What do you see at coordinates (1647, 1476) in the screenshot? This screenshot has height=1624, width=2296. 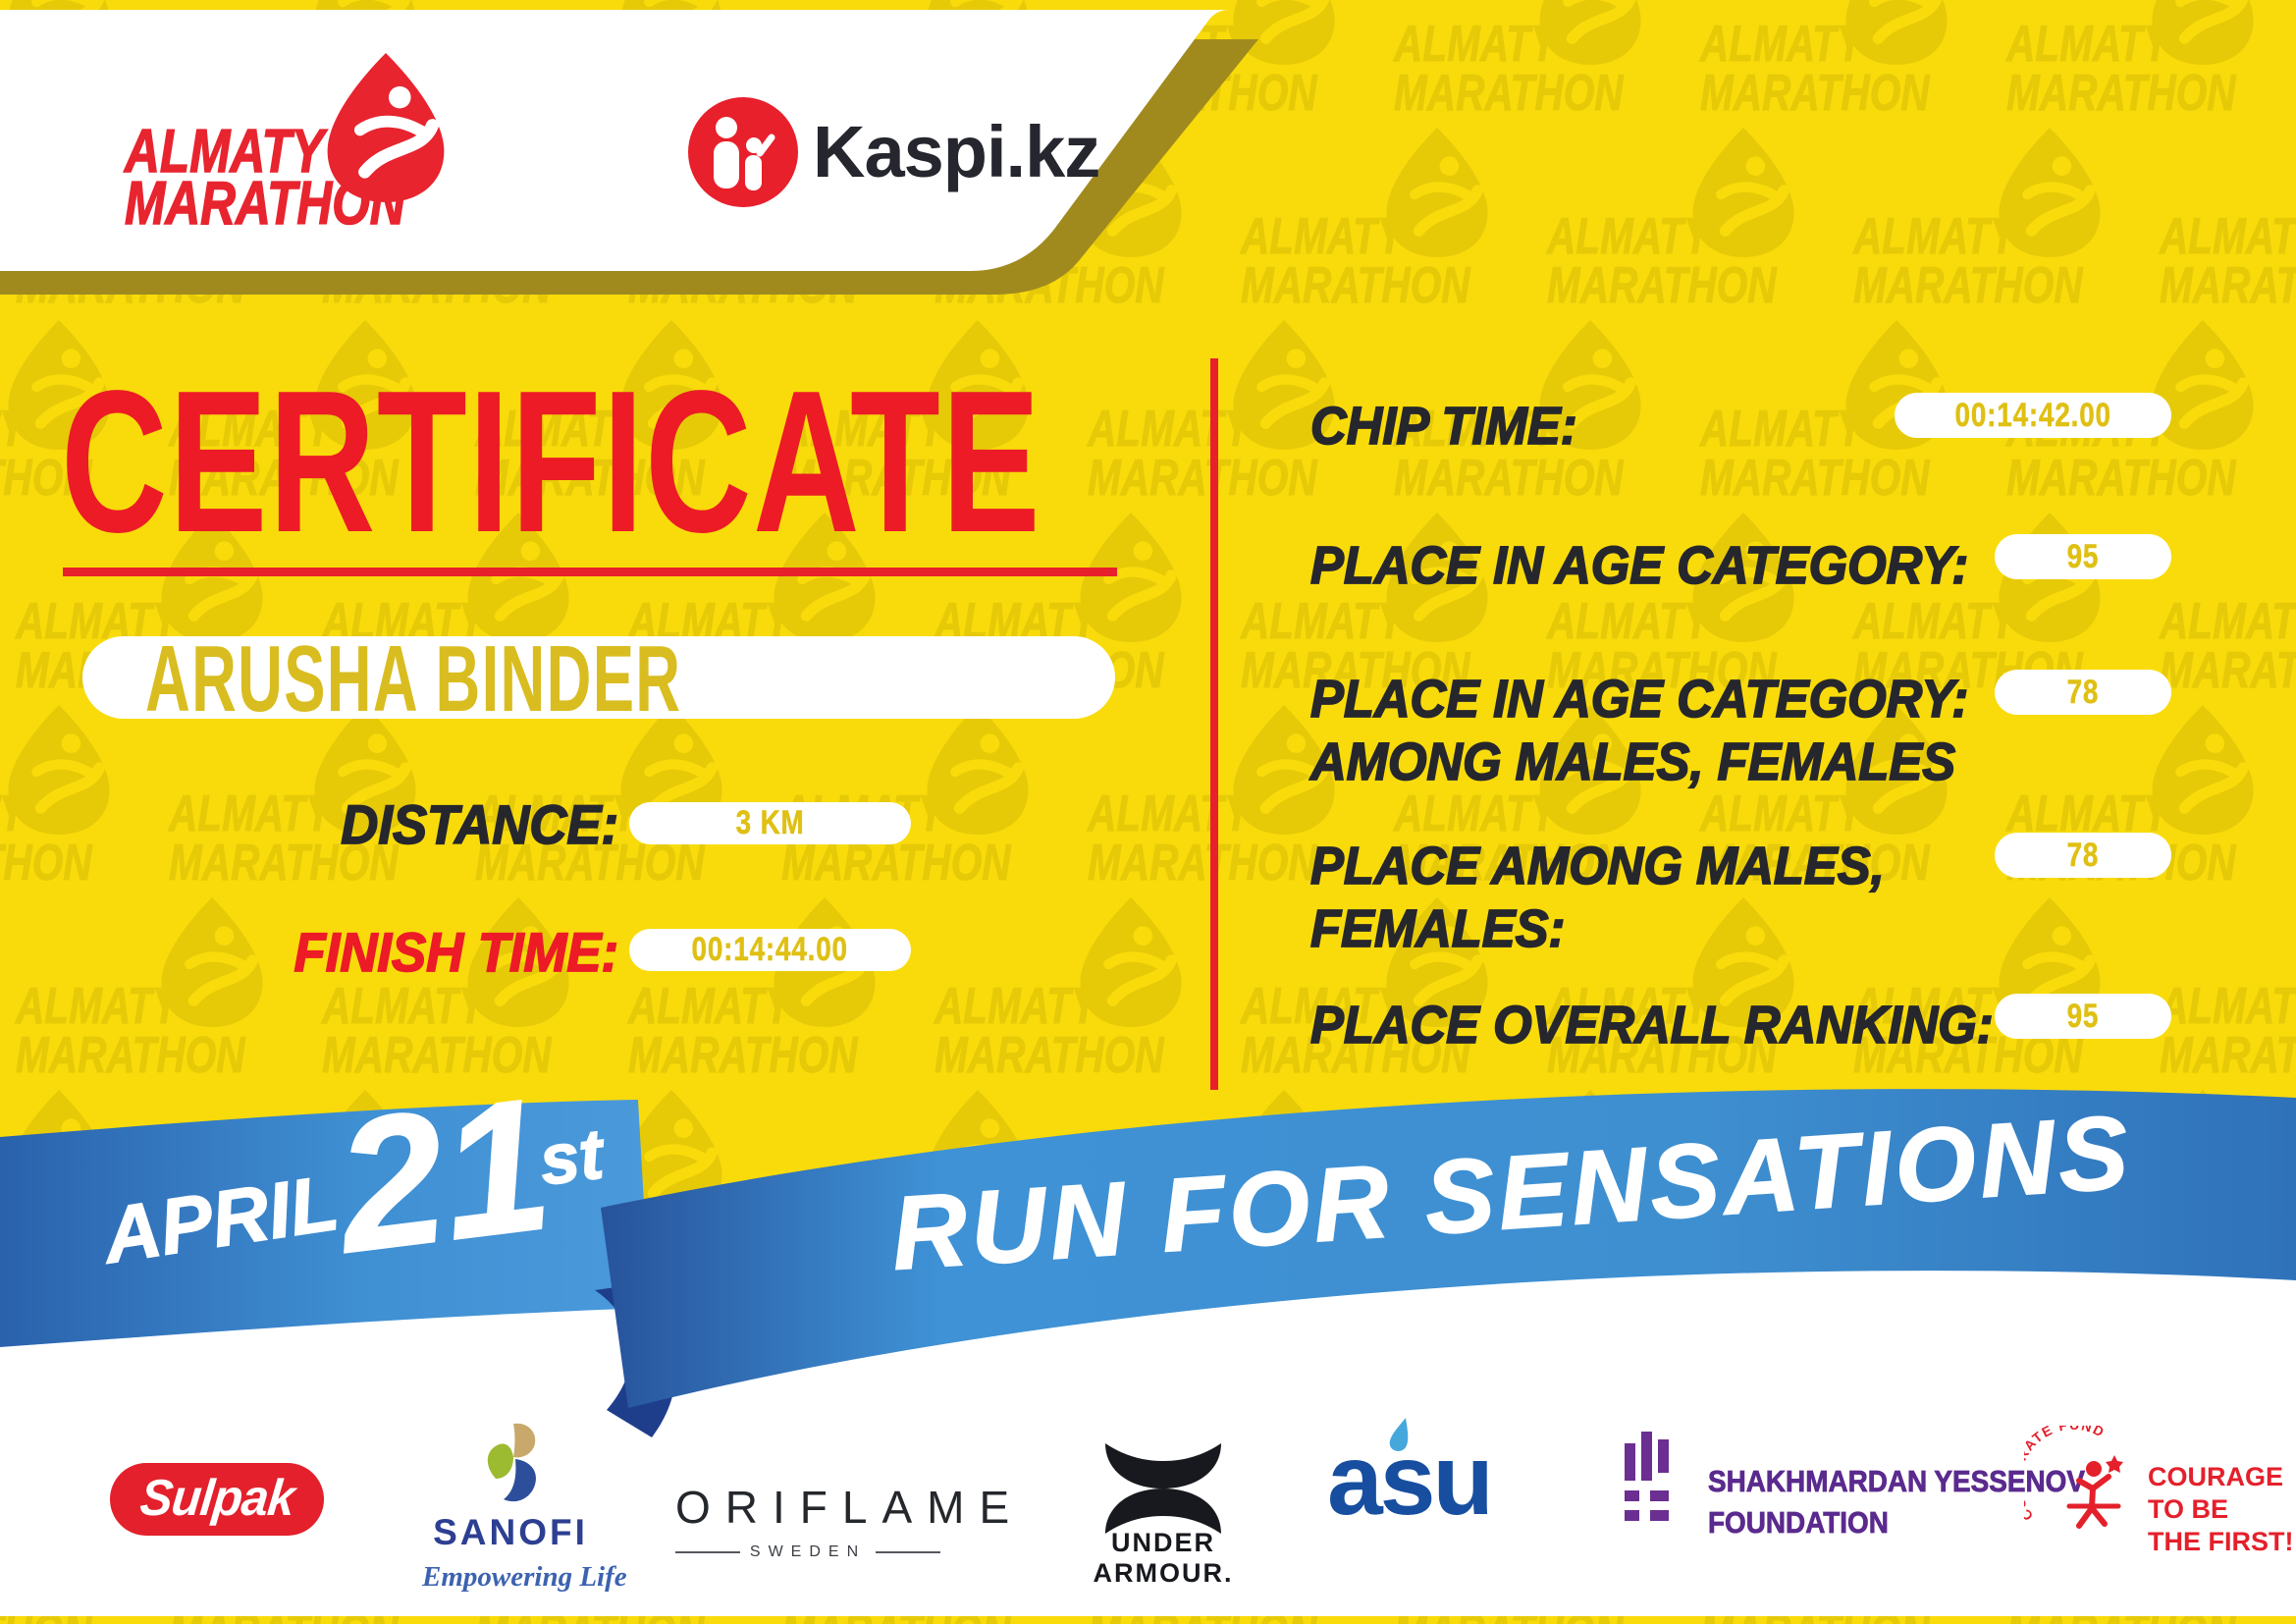 I see `yessenov-foundation-icon` at bounding box center [1647, 1476].